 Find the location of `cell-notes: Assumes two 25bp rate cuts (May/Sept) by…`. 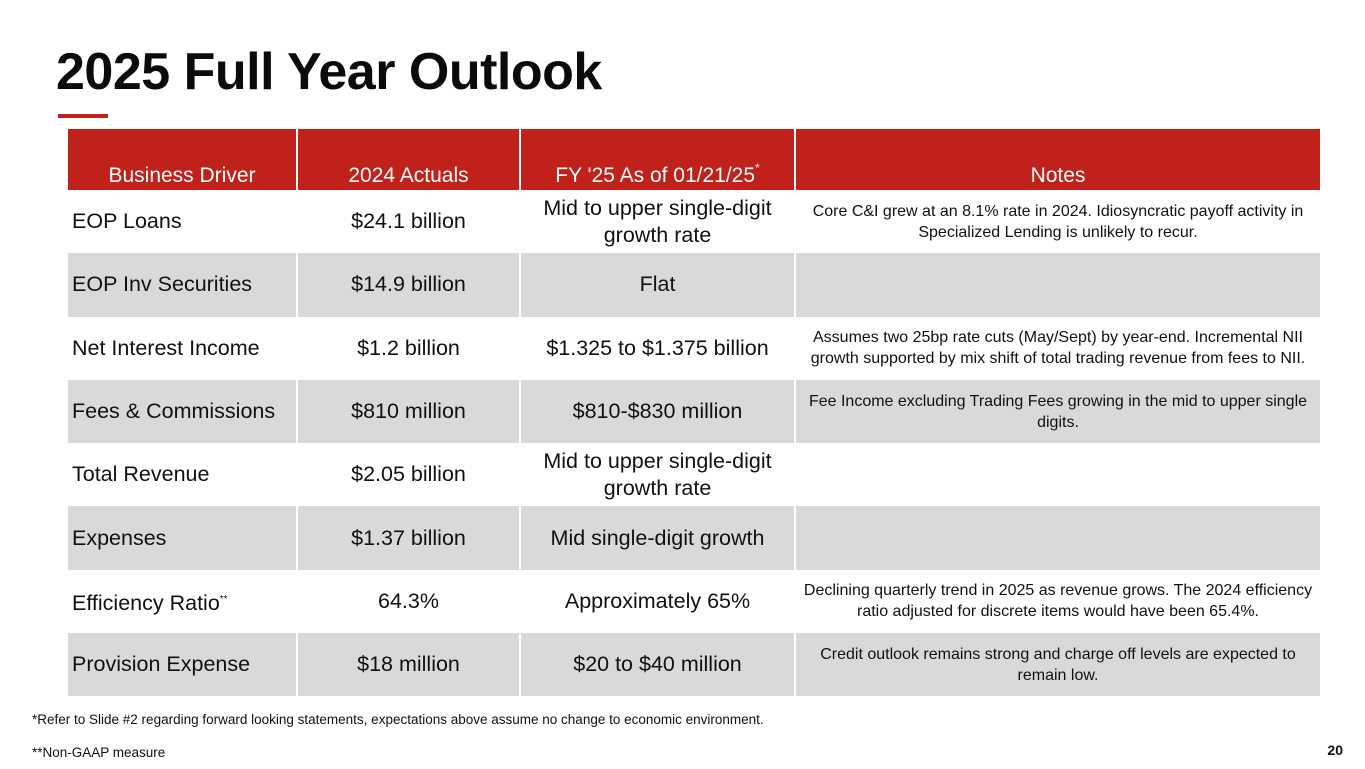

cell-notes: Assumes two 25bp rate cuts (May/Sept) by… is located at coordinates (1057, 348).